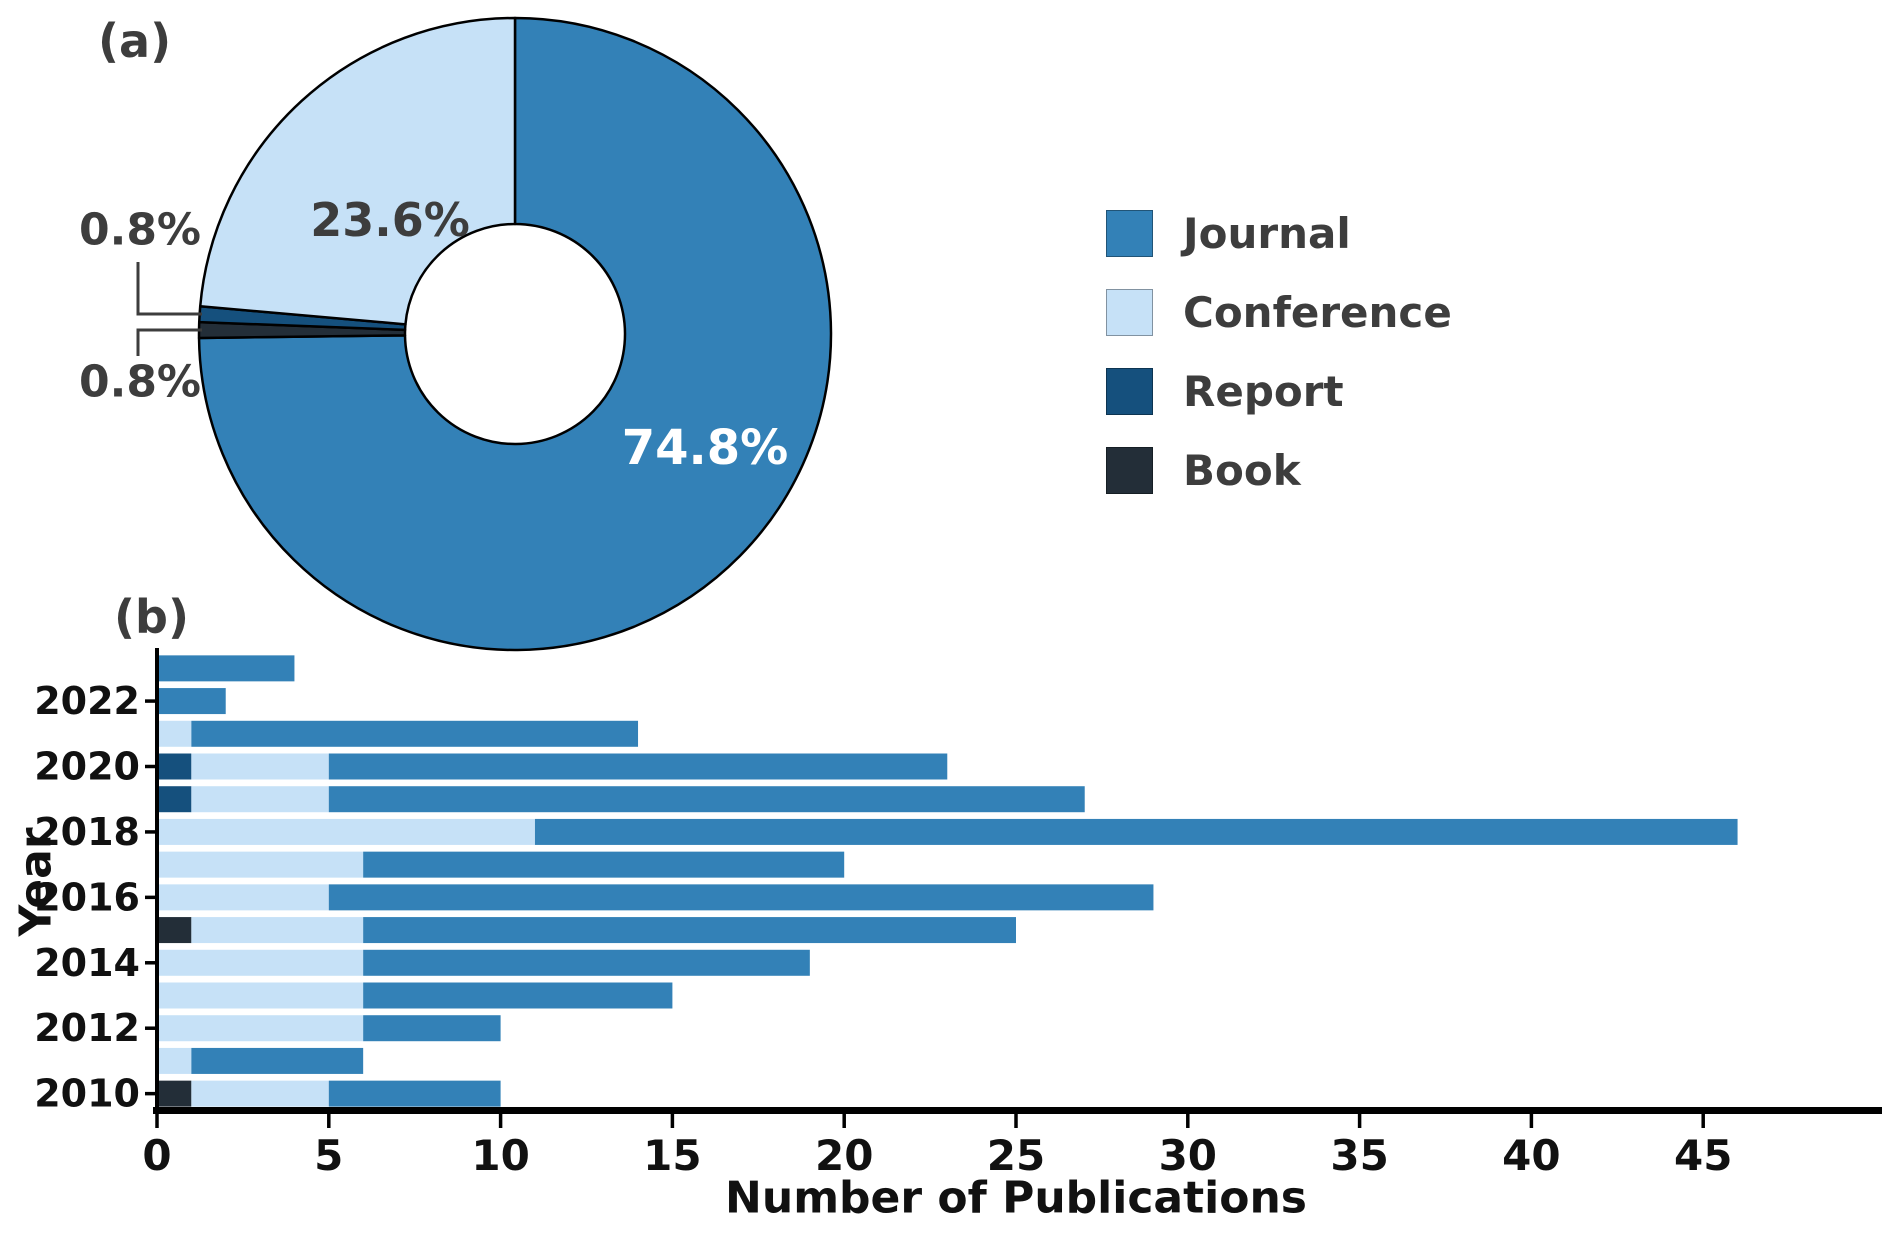  What do you see at coordinates (1279, 352) in the screenshot?
I see `pie-legend: Journal Conference Report Book` at bounding box center [1279, 352].